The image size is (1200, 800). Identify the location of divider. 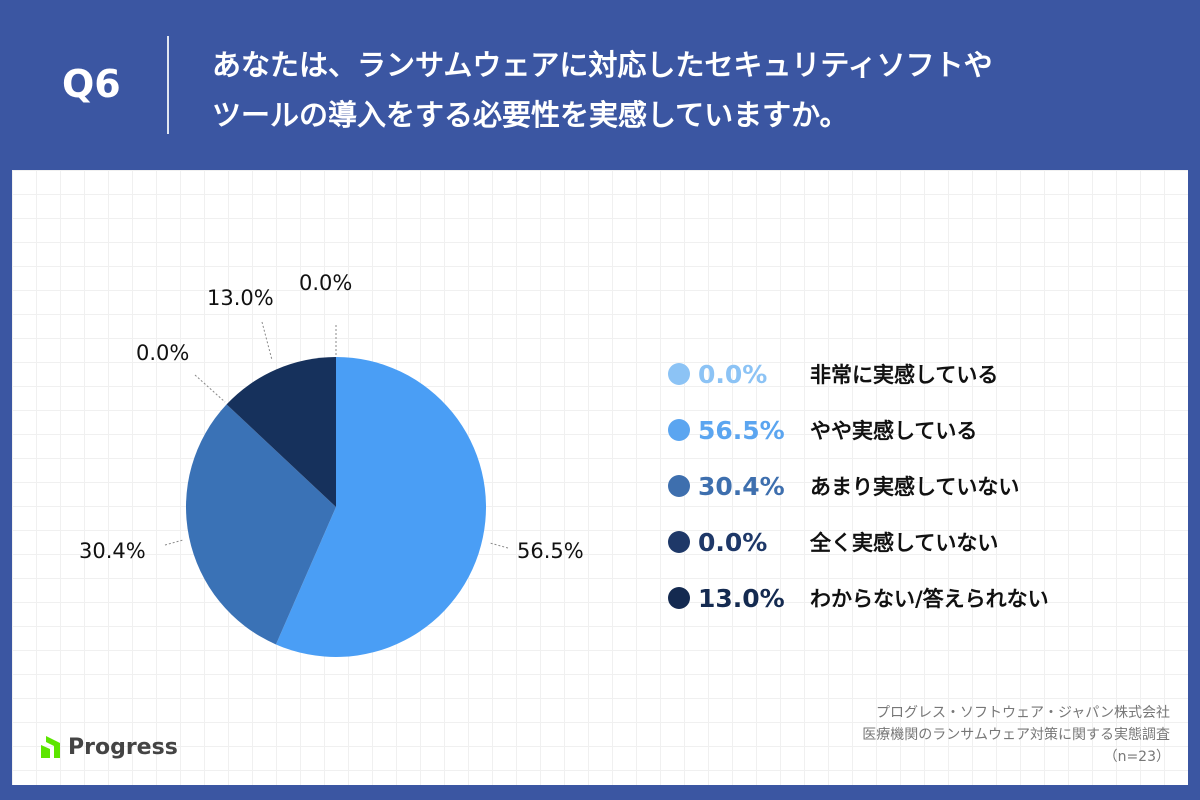
(168, 85).